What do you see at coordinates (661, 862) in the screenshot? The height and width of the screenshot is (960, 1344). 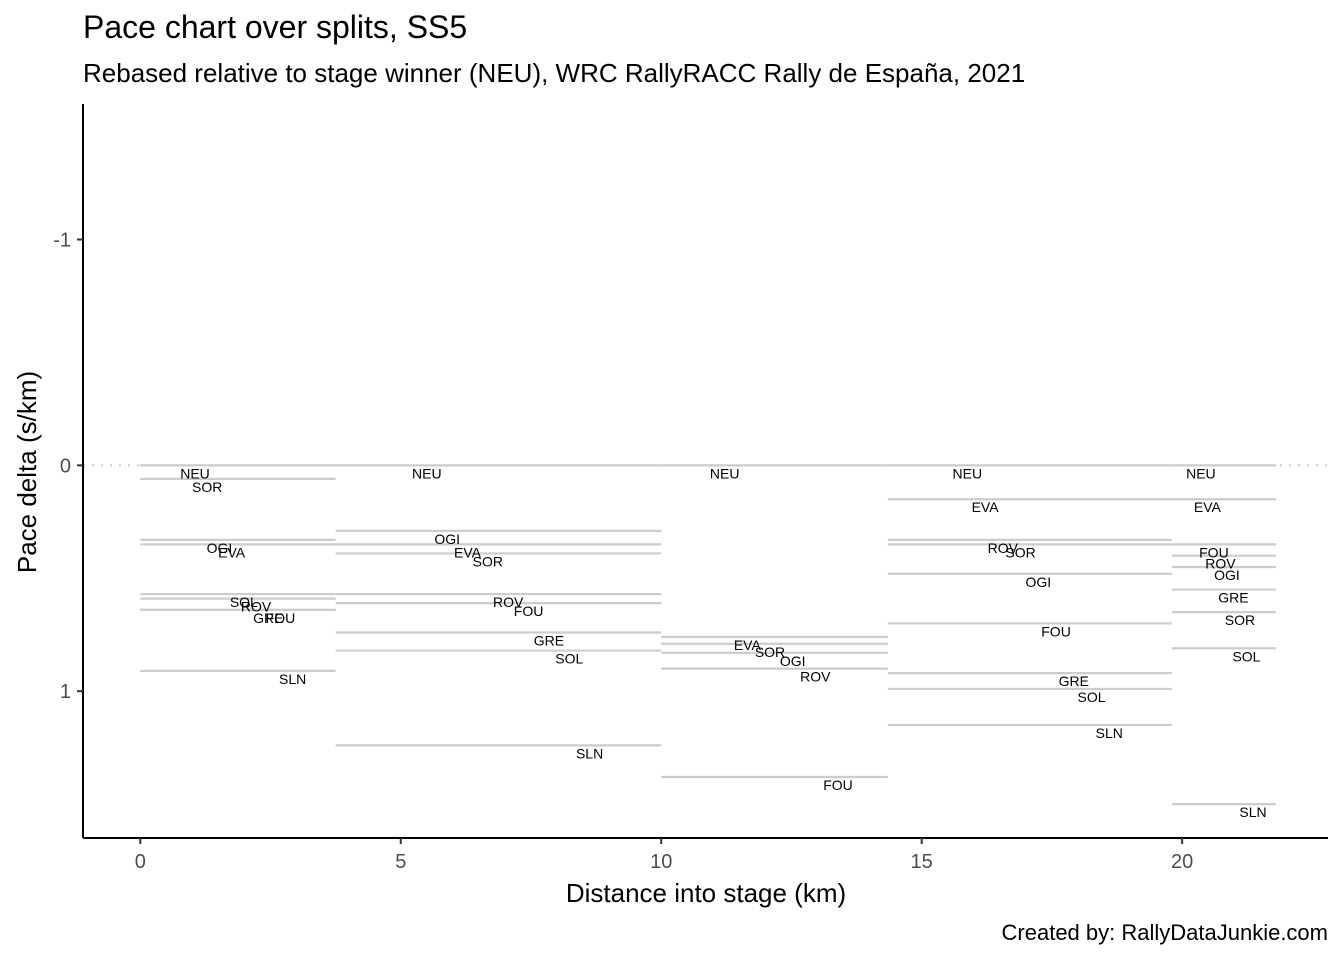 I see `x-tick-label: 10` at bounding box center [661, 862].